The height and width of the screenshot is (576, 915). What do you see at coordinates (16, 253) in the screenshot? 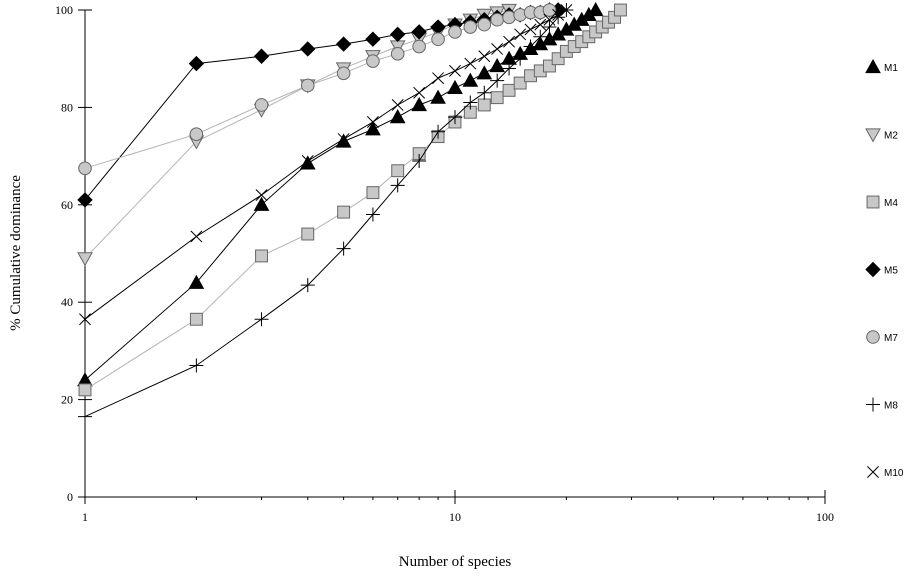
I see `y-axis-title: % Cumulative dominance` at bounding box center [16, 253].